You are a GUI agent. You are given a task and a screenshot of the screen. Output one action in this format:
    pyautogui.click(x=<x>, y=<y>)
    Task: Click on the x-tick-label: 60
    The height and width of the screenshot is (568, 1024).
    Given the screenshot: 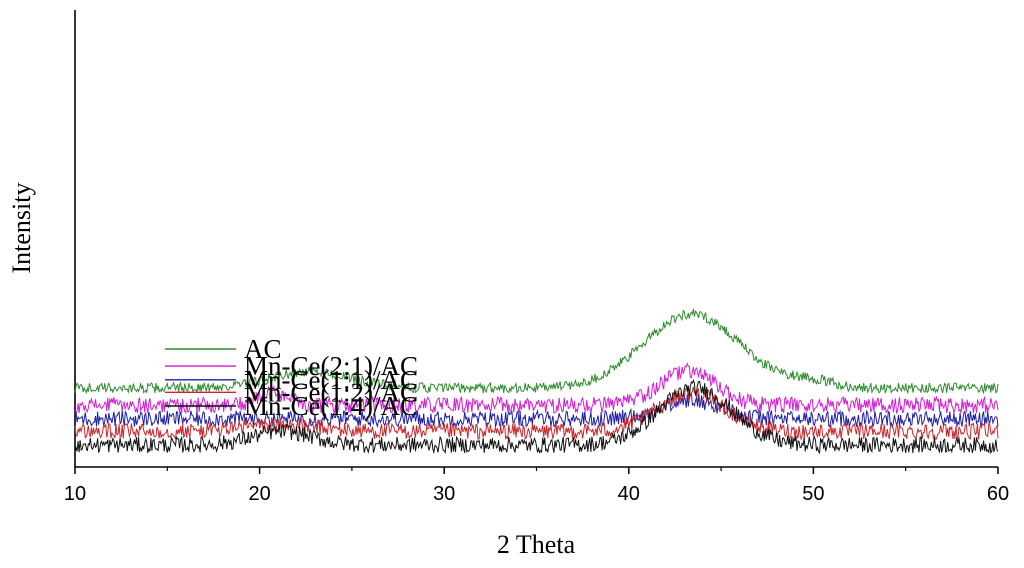 What is the action you would take?
    pyautogui.click(x=998, y=494)
    